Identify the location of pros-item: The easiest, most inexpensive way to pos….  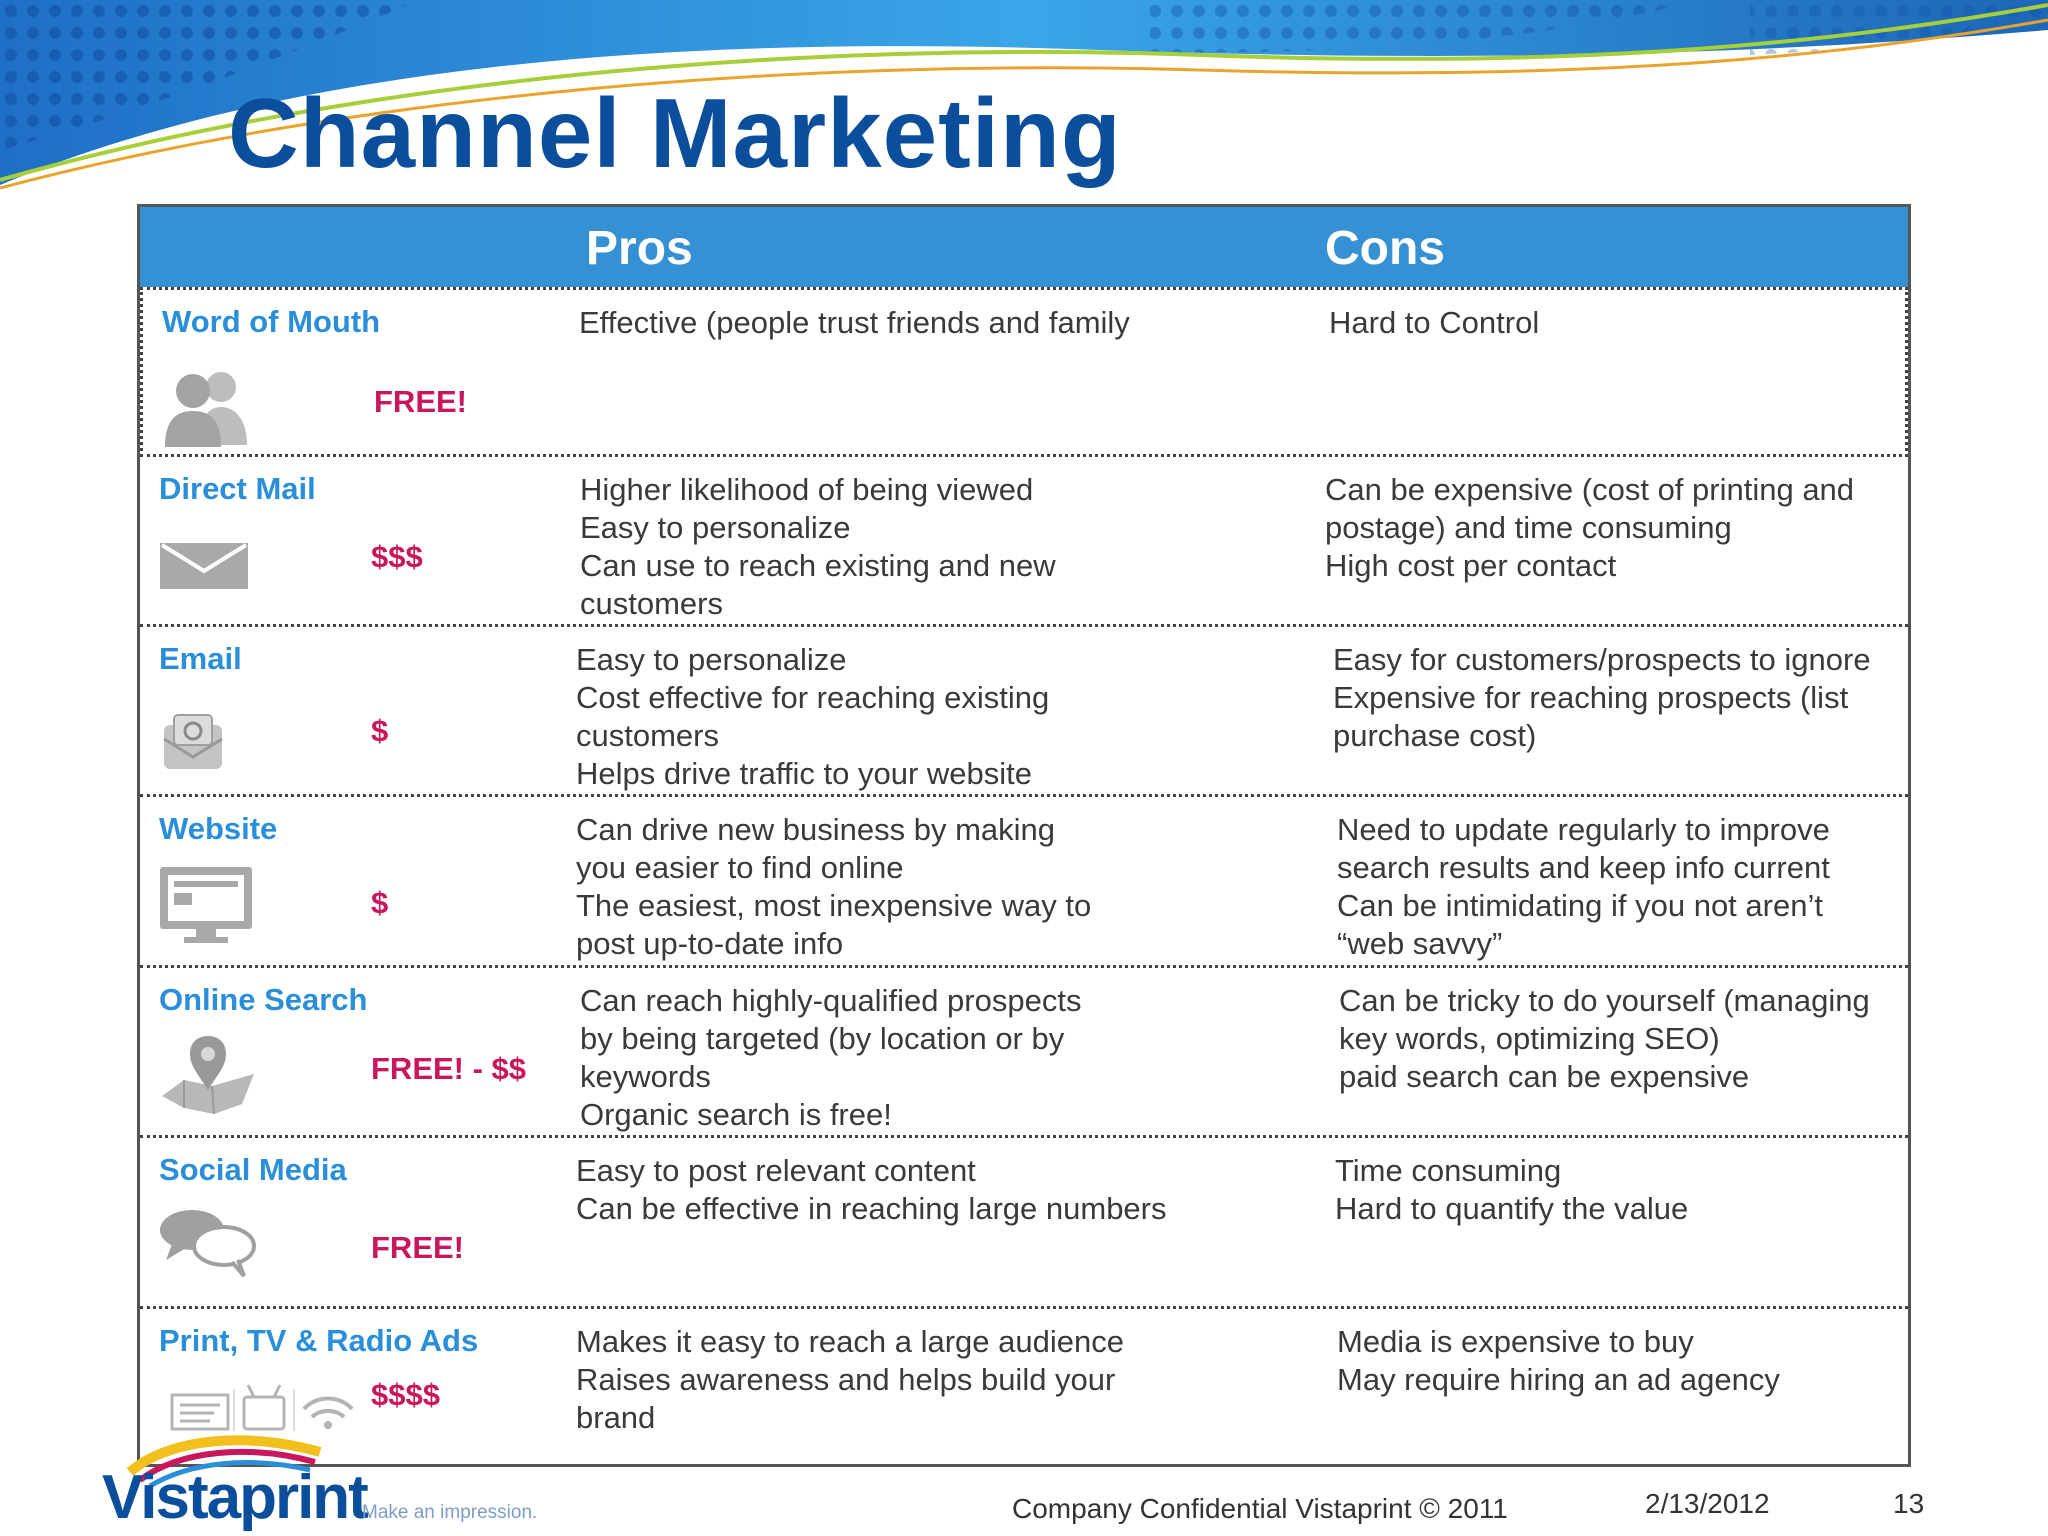
(834, 924).